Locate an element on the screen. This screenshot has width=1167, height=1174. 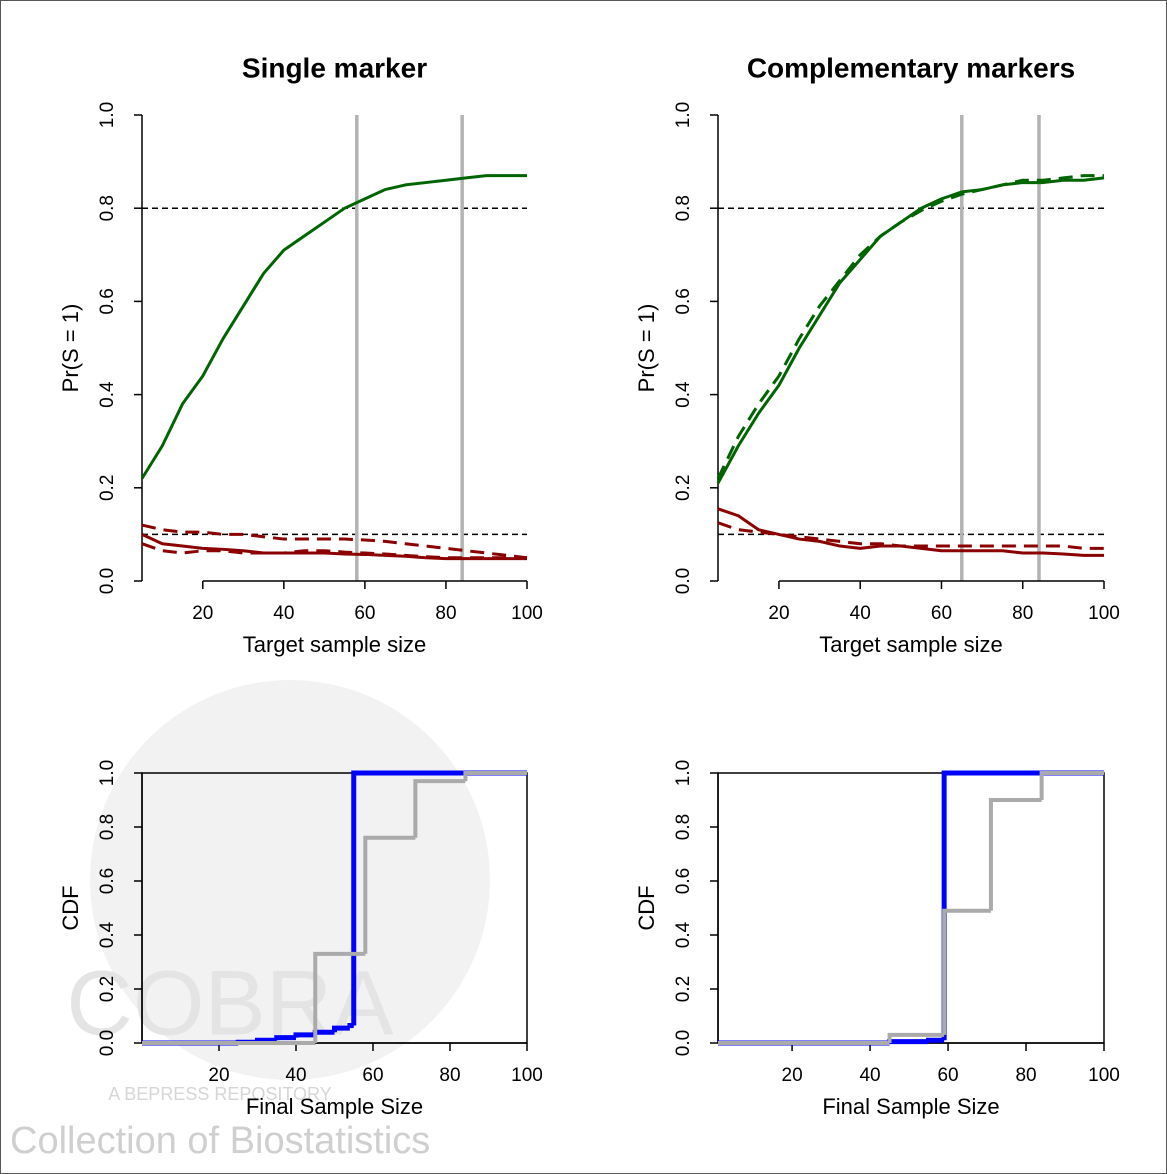
watermark-logo is located at coordinates (290, 880).